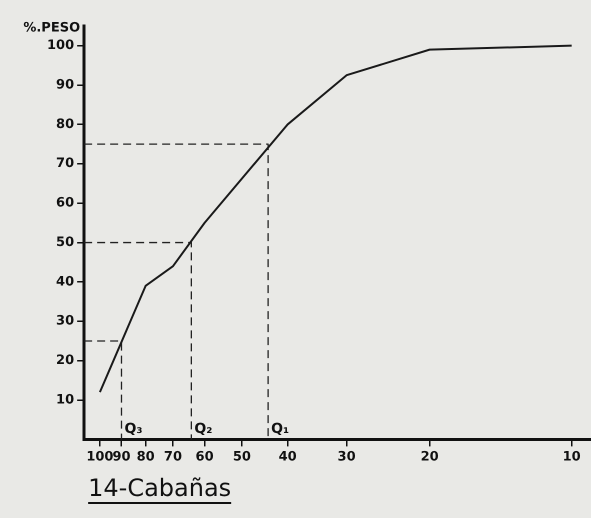 Image resolution: width=591 pixels, height=518 pixels. What do you see at coordinates (65, 321) in the screenshot?
I see `y-tick-label: 30` at bounding box center [65, 321].